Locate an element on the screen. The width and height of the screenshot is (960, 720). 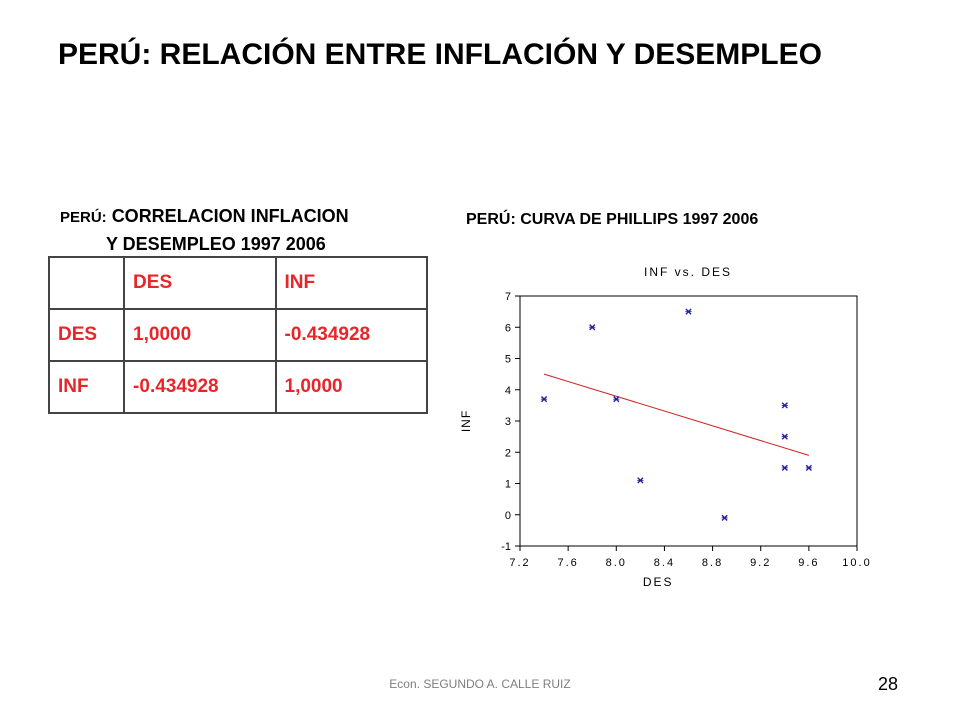
y-tick-label: 6 is located at coordinates (508, 328).